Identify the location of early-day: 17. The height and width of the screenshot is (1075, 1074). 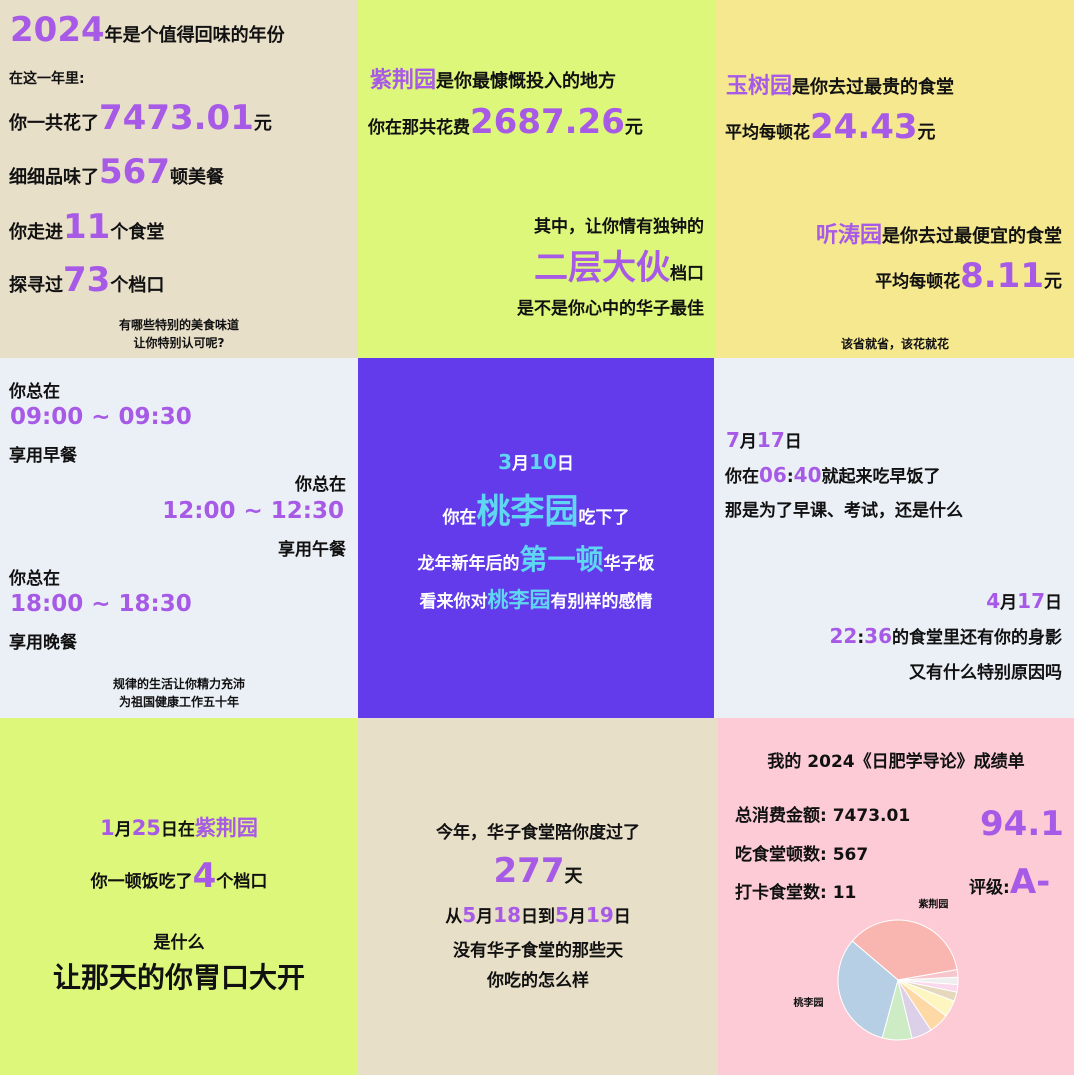
(770, 440).